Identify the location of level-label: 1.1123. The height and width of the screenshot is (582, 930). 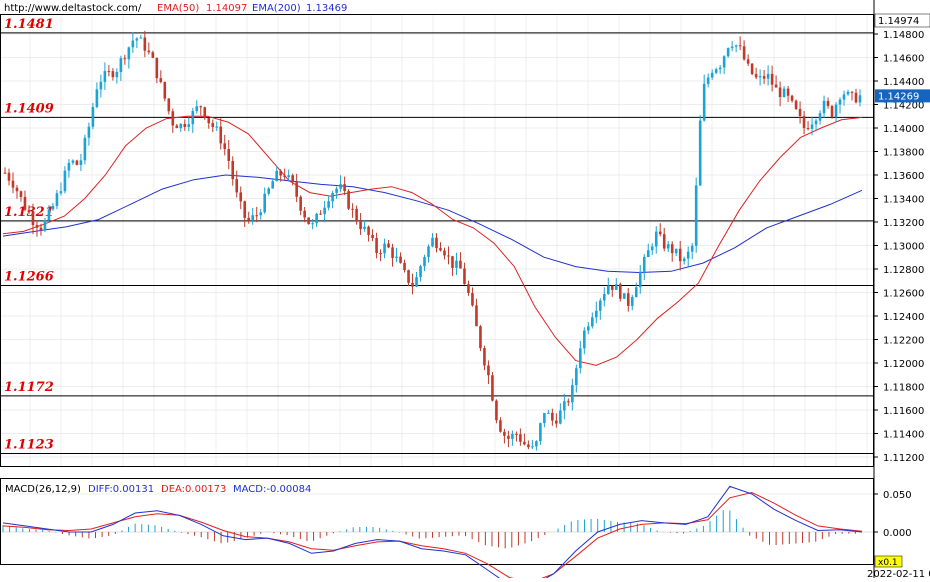
(29, 444).